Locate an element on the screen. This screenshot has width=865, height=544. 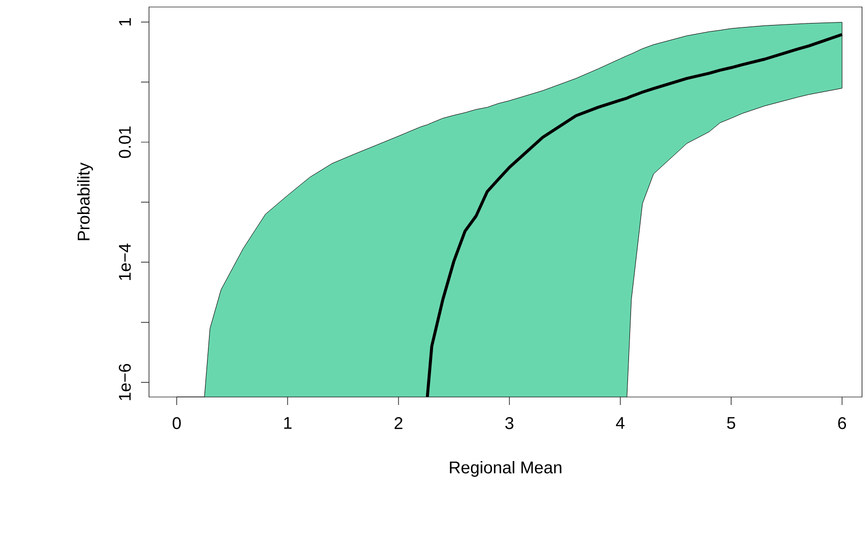
x-tick-label: 2 is located at coordinates (398, 423).